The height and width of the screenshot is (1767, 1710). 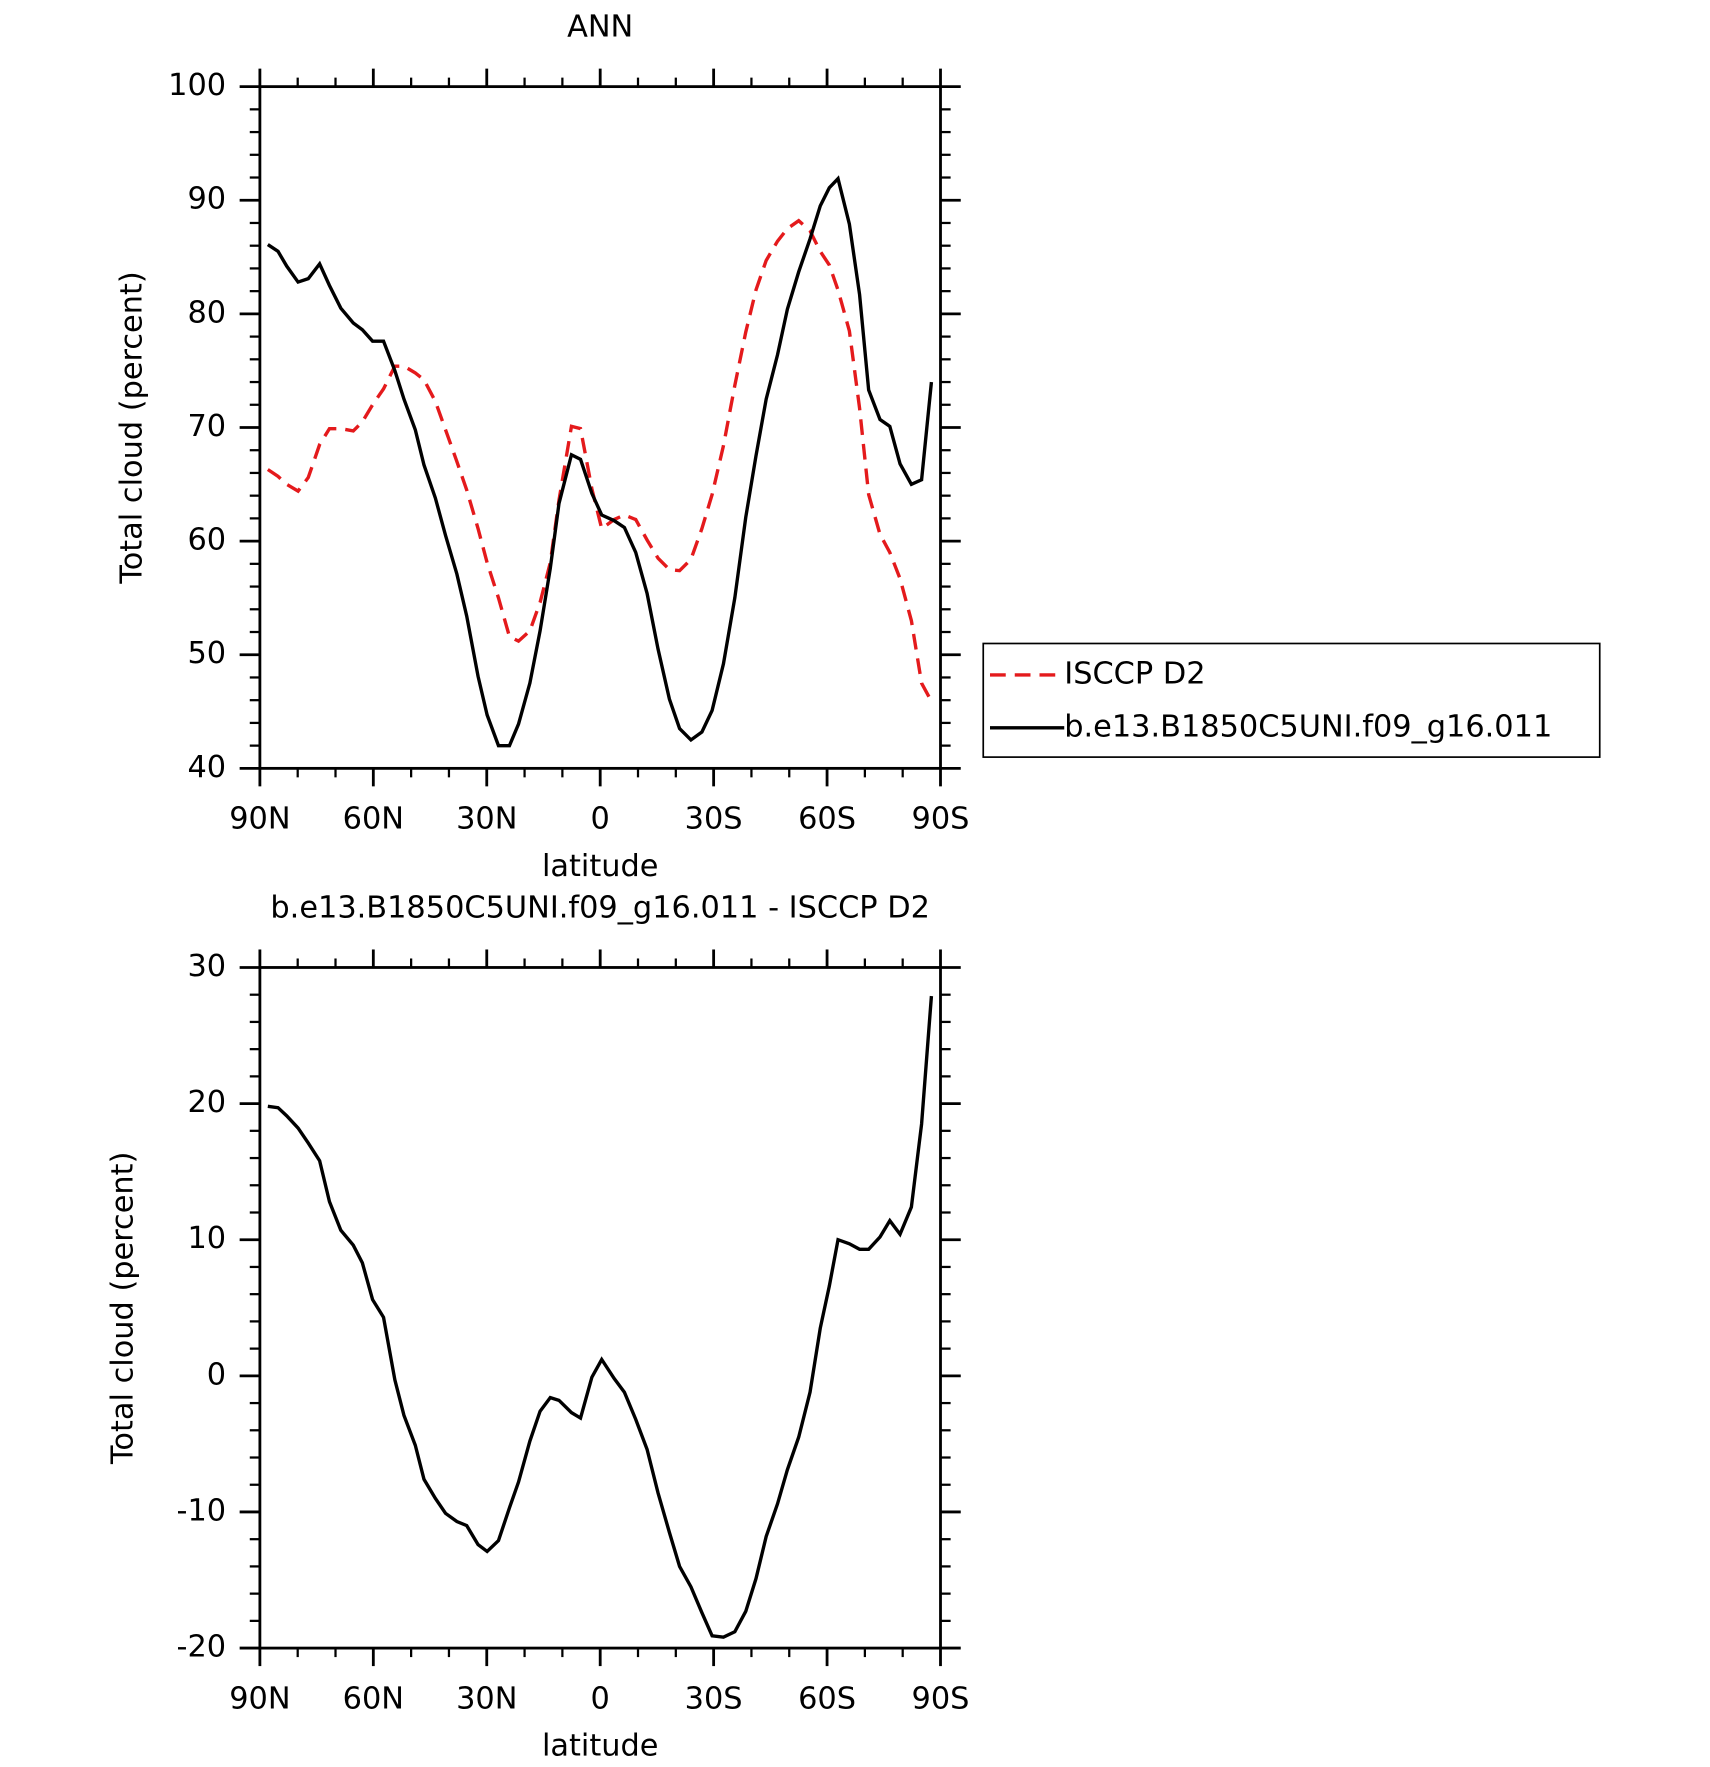 I want to click on y-tick-label: -10, so click(x=202, y=1510).